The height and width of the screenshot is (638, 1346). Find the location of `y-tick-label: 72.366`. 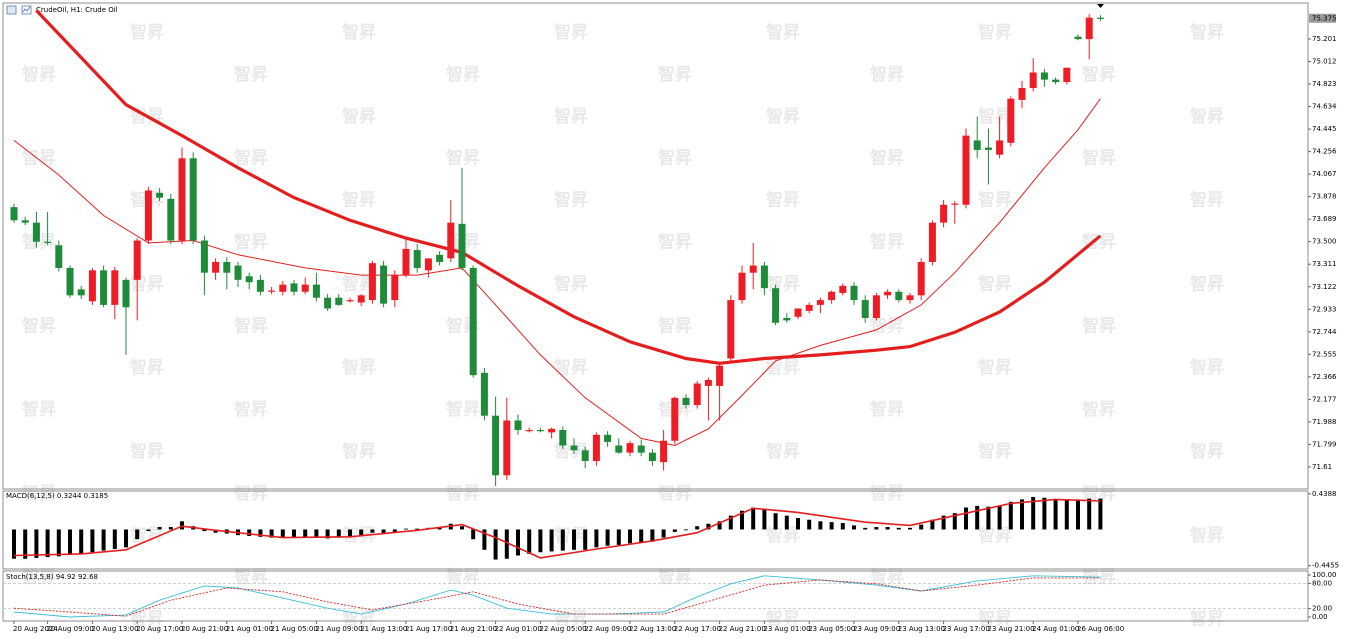

y-tick-label: 72.366 is located at coordinates (1324, 377).